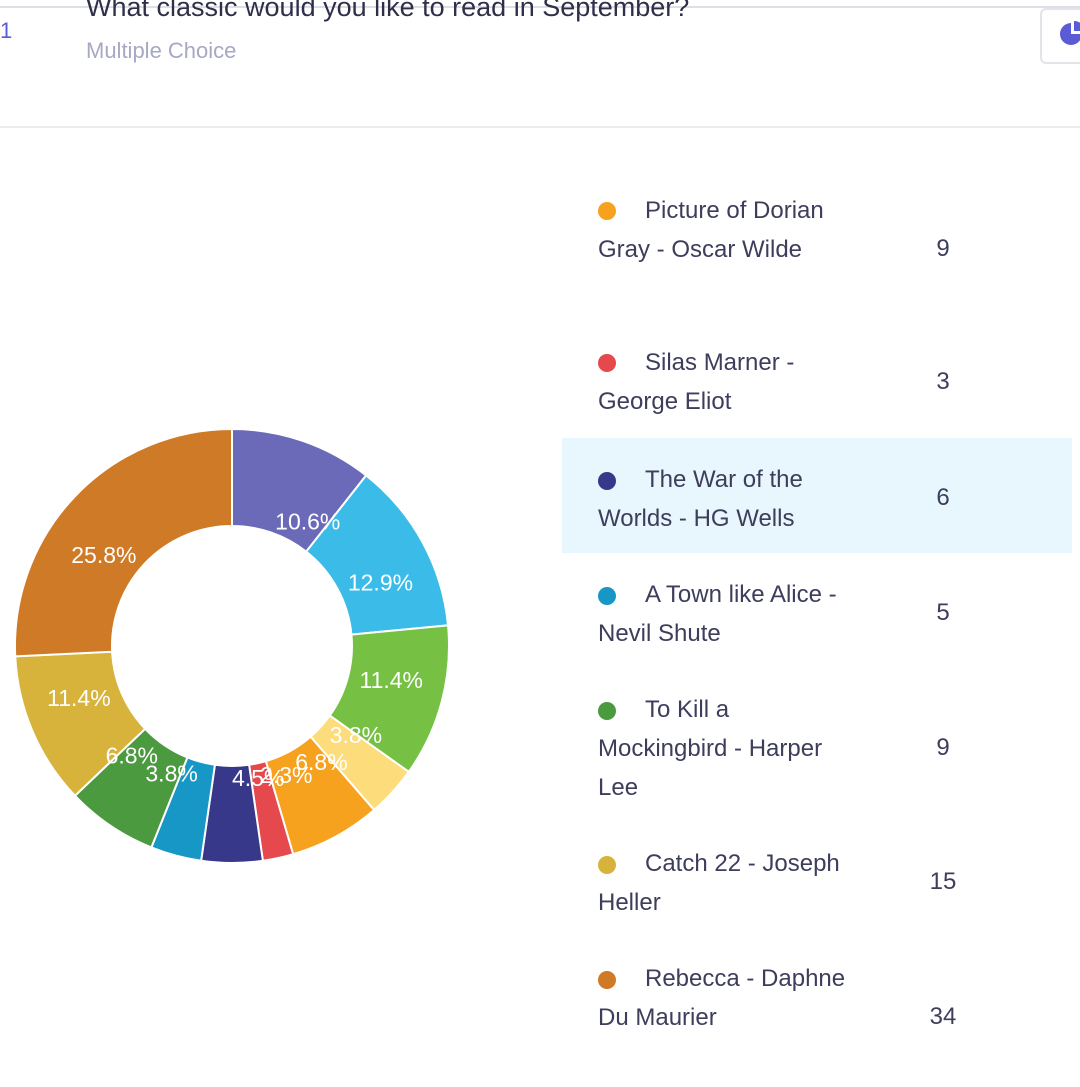 The width and height of the screenshot is (1080, 1087). Describe the element at coordinates (710, 748) in the screenshot. I see `legend-item-label: To Kill a Mockingbird - Harper Lee` at that location.